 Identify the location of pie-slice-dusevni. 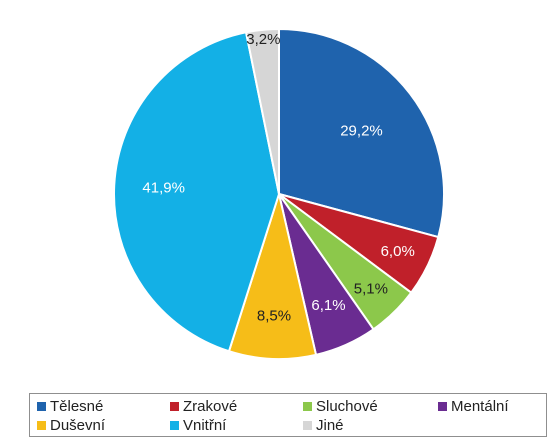
(272, 276).